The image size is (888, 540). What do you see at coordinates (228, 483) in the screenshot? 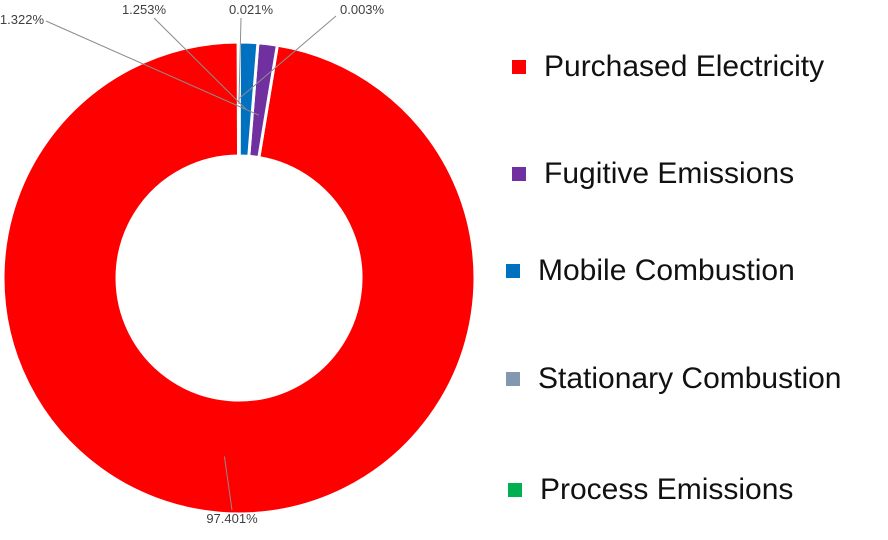
I see `leader-line-purchased-electricity` at bounding box center [228, 483].